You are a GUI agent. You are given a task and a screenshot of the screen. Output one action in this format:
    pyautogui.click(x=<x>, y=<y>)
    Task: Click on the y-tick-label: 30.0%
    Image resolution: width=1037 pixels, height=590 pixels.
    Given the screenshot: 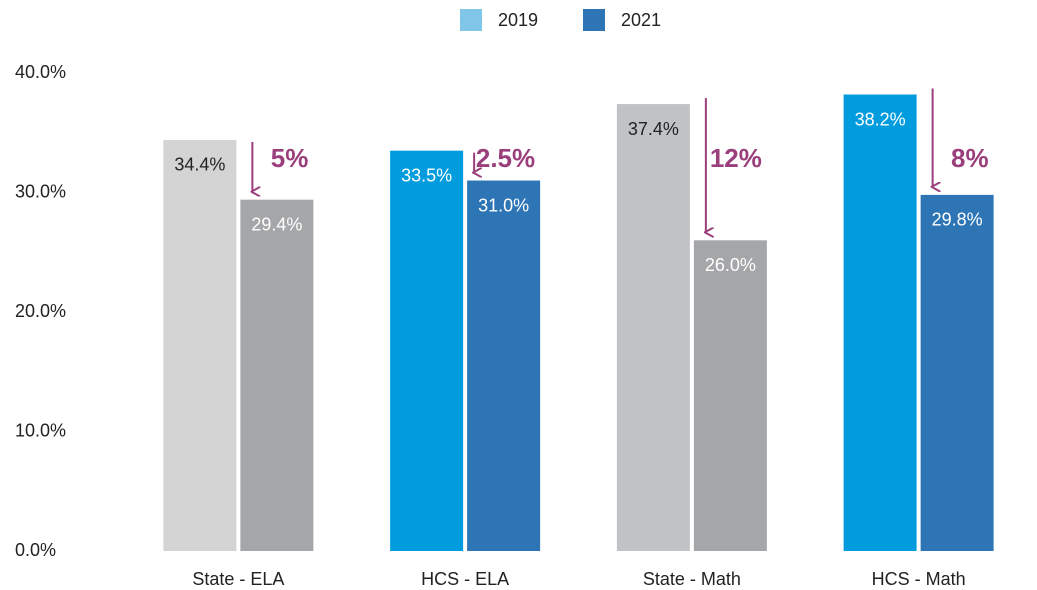 What is the action you would take?
    pyautogui.click(x=40, y=191)
    